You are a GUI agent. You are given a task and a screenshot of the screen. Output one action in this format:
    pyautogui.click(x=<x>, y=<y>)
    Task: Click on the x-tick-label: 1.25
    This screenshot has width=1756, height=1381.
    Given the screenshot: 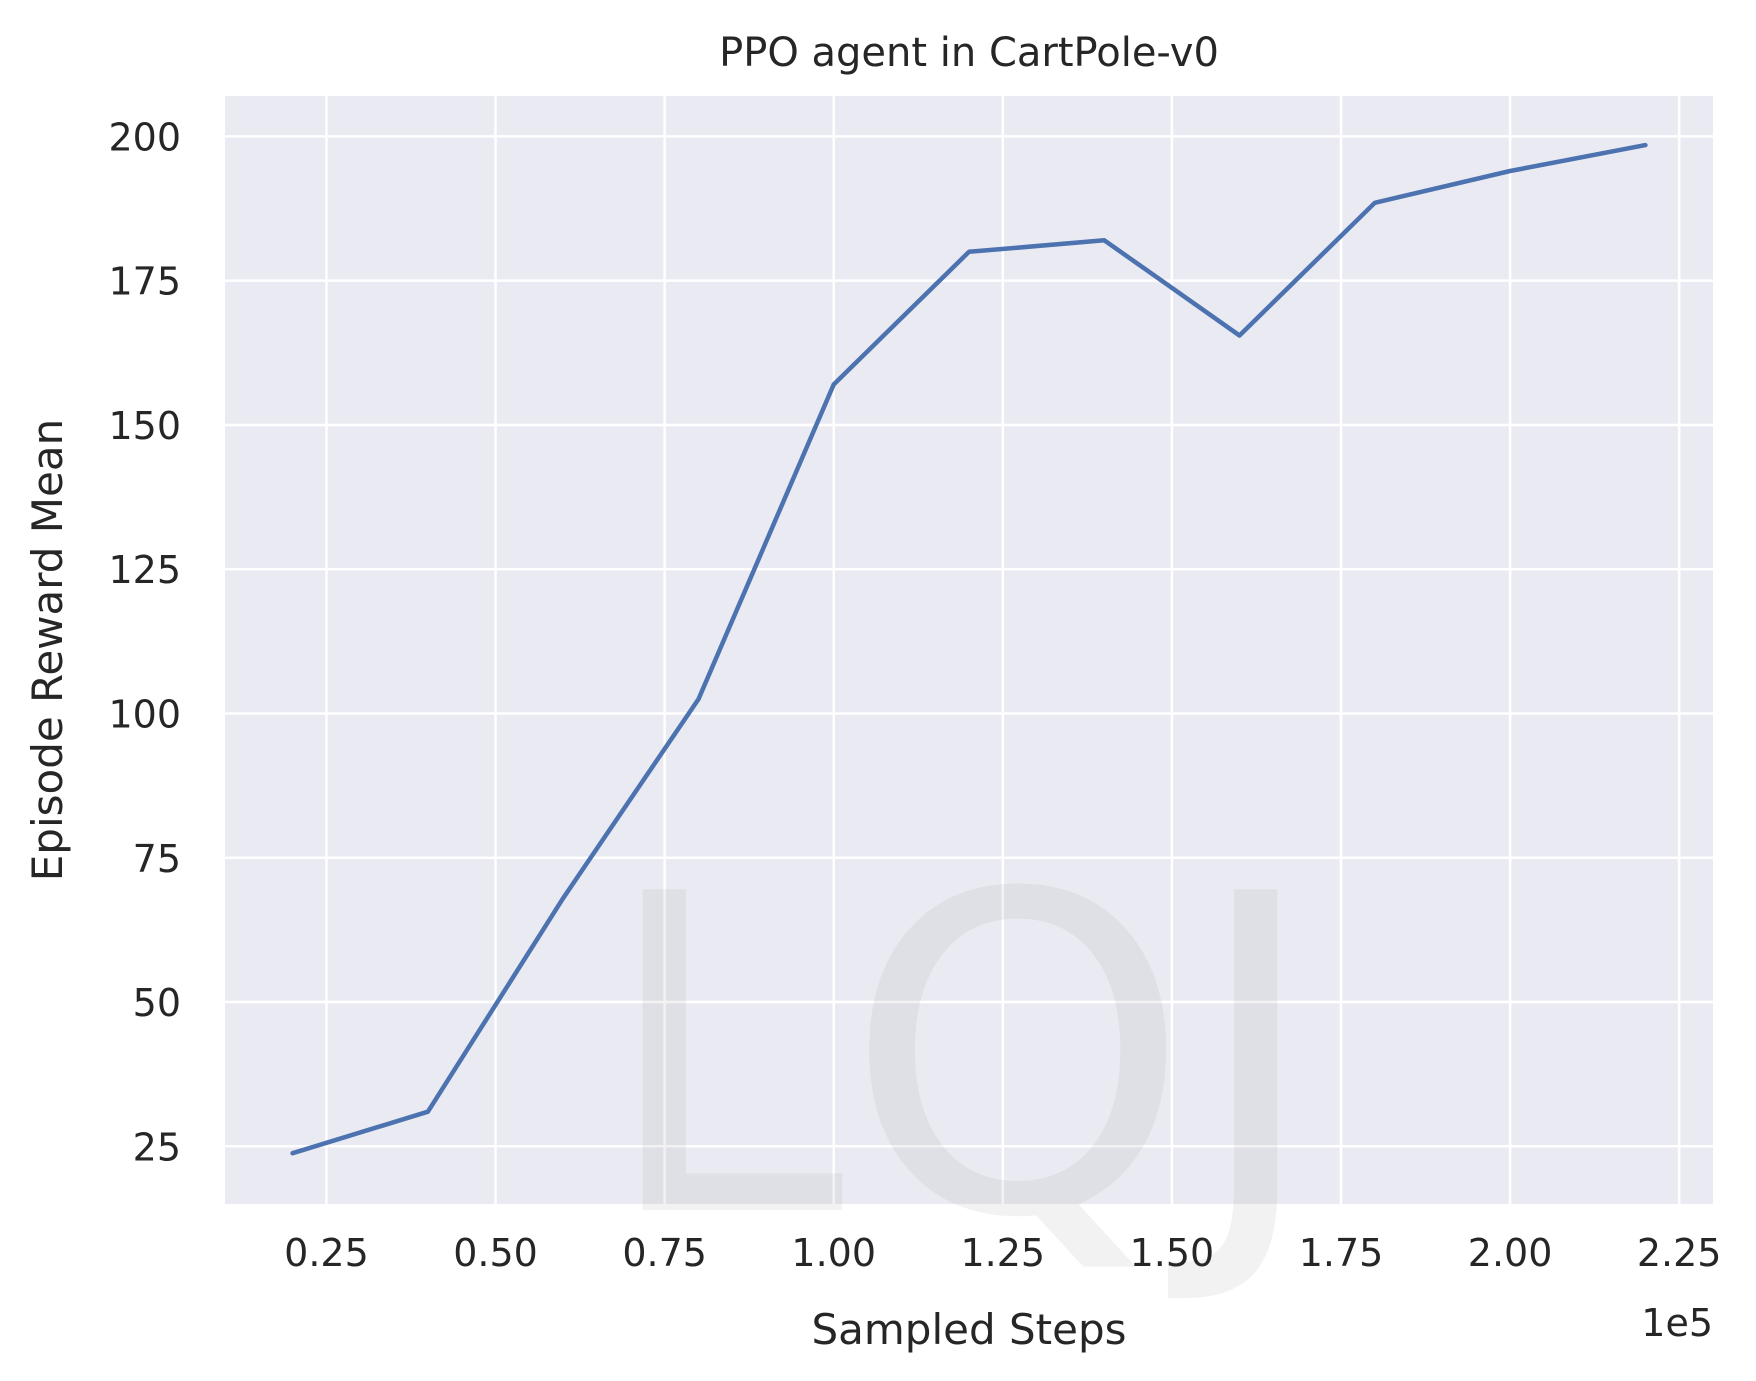 What is the action you would take?
    pyautogui.click(x=1003, y=1253)
    